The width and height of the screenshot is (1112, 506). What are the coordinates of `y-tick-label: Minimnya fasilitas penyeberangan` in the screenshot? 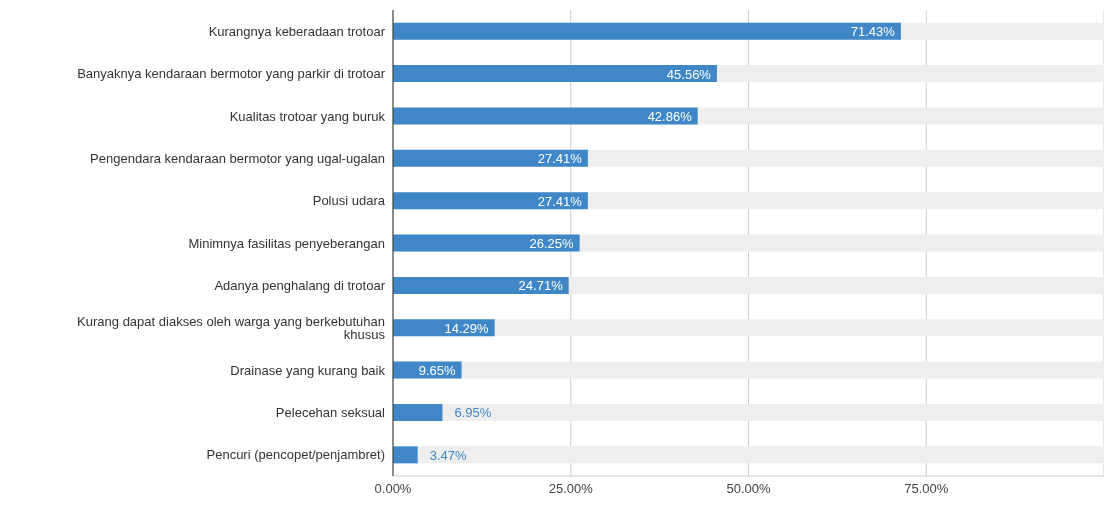 It's located at (286, 243).